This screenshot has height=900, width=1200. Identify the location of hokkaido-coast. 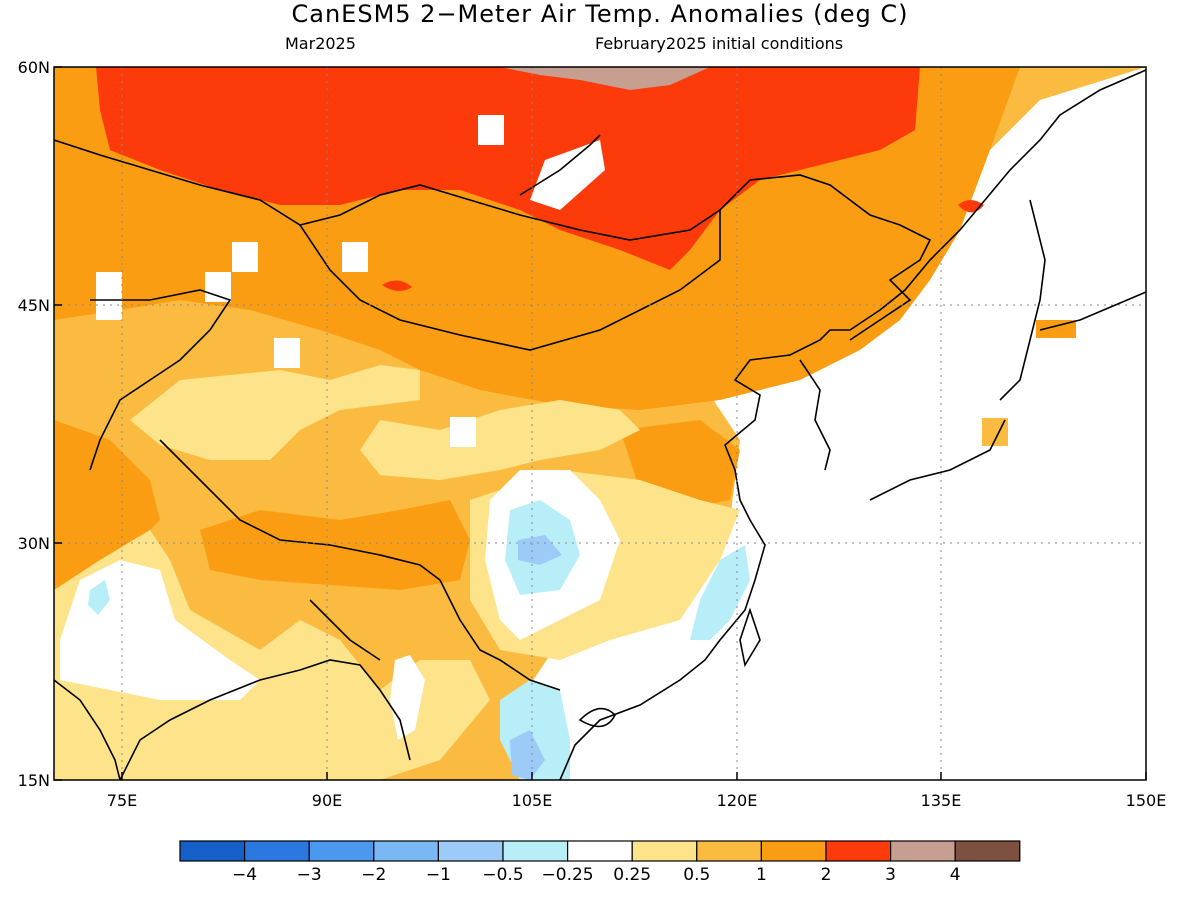
(1092, 311).